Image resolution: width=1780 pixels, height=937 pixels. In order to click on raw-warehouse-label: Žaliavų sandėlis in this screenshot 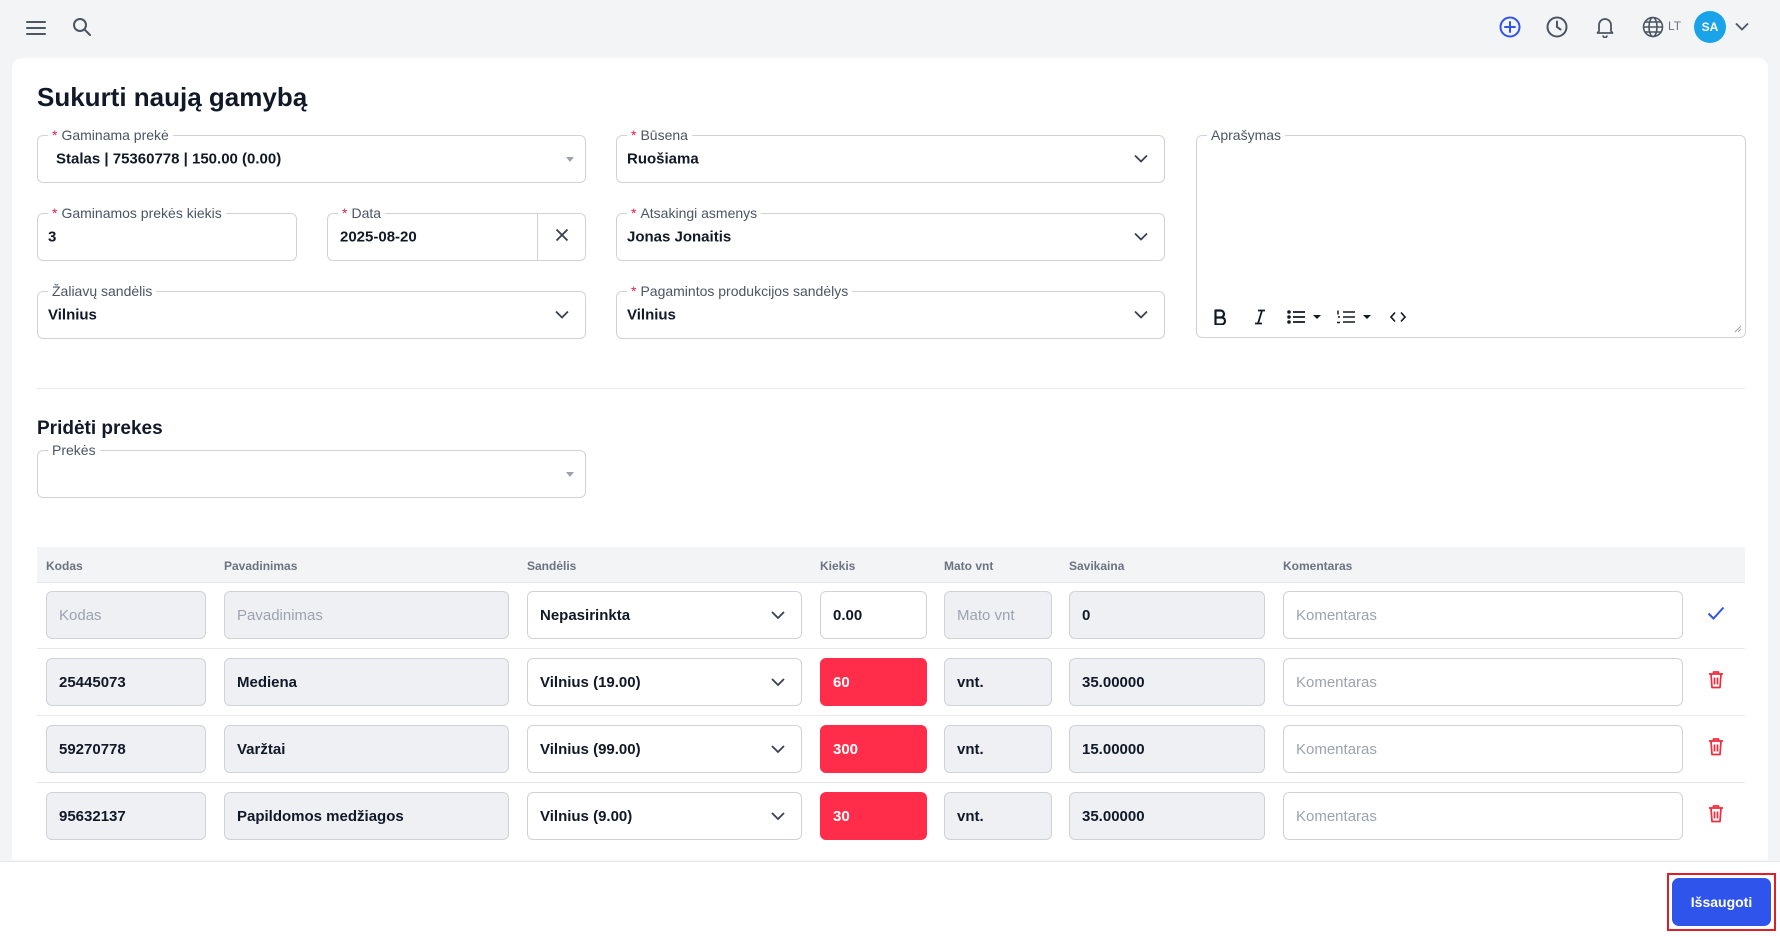, I will do `click(102, 291)`.